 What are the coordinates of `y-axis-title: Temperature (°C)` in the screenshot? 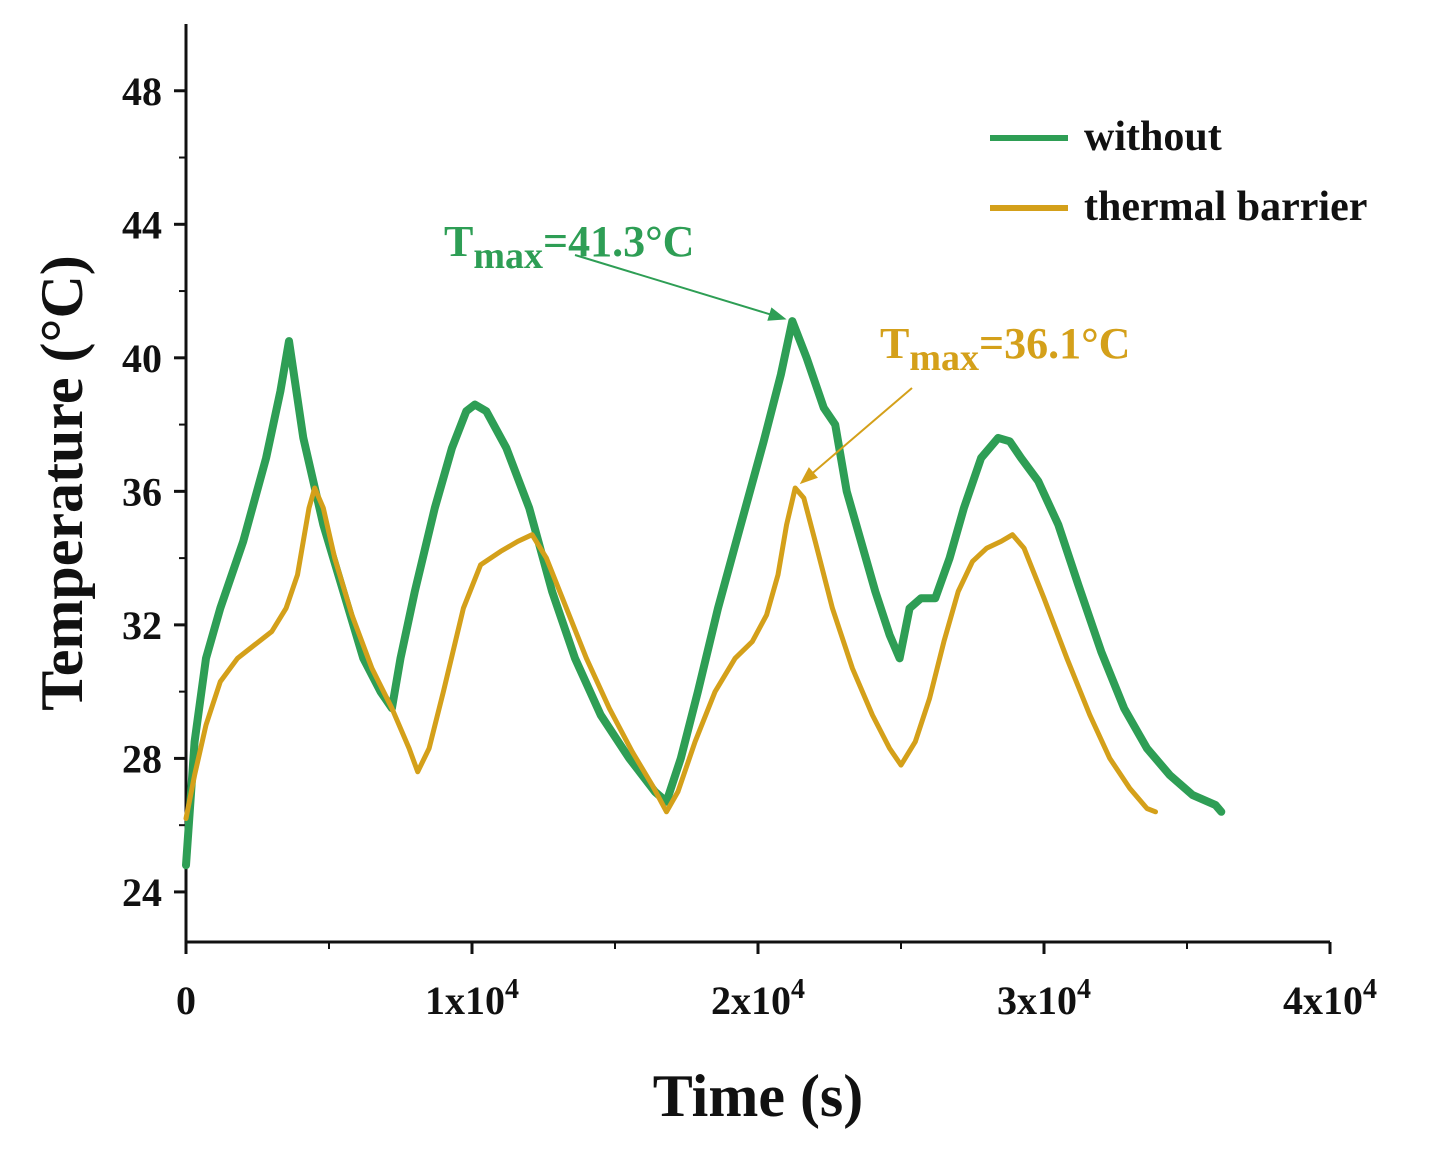 It's located at (62, 483).